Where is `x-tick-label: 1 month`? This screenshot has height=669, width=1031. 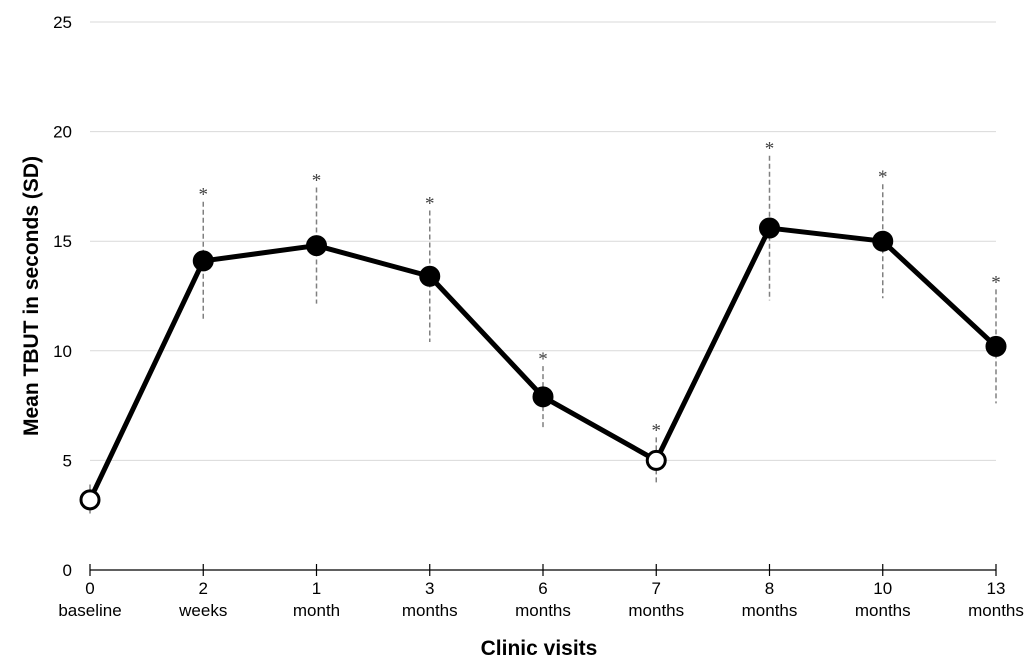 x-tick-label: 1 month is located at coordinates (316, 599).